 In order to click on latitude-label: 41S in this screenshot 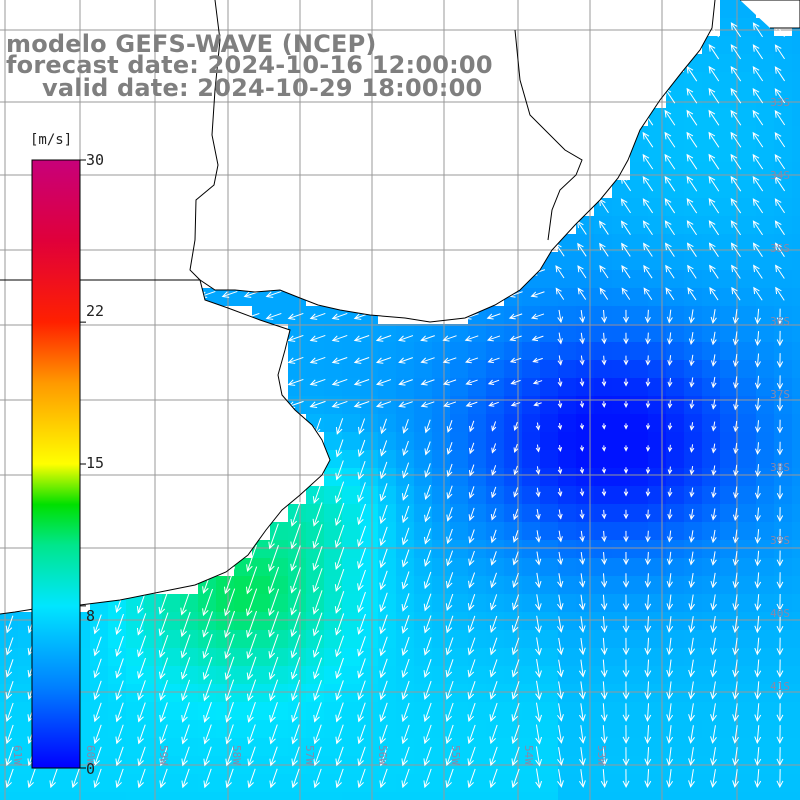, I will do `click(780, 686)`.